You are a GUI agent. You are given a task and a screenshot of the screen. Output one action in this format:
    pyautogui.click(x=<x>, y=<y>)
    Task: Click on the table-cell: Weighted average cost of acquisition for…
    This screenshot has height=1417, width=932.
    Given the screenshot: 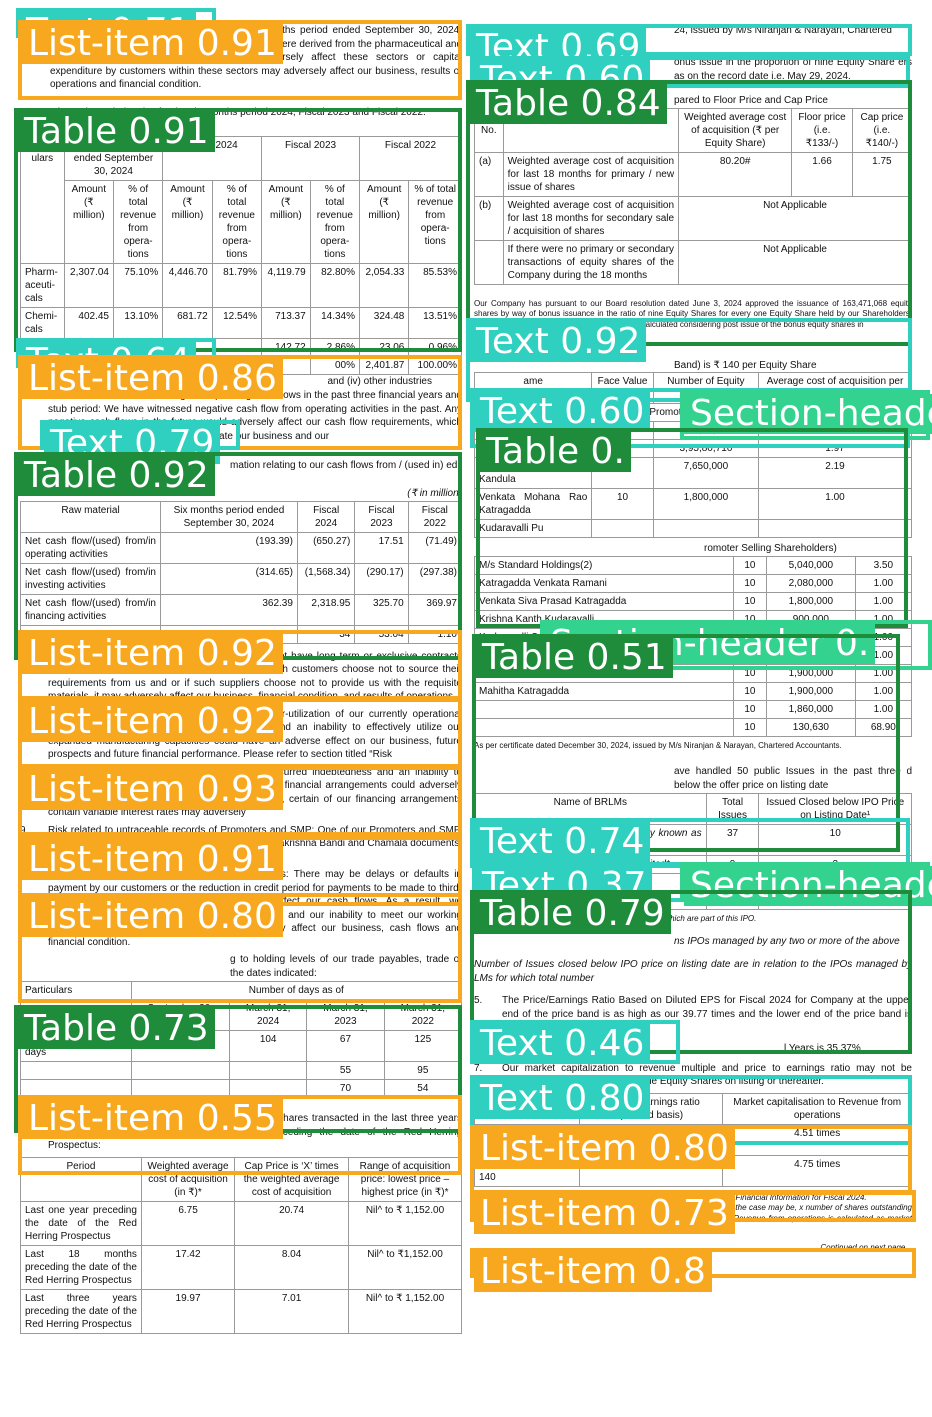 What is the action you would take?
    pyautogui.click(x=591, y=174)
    